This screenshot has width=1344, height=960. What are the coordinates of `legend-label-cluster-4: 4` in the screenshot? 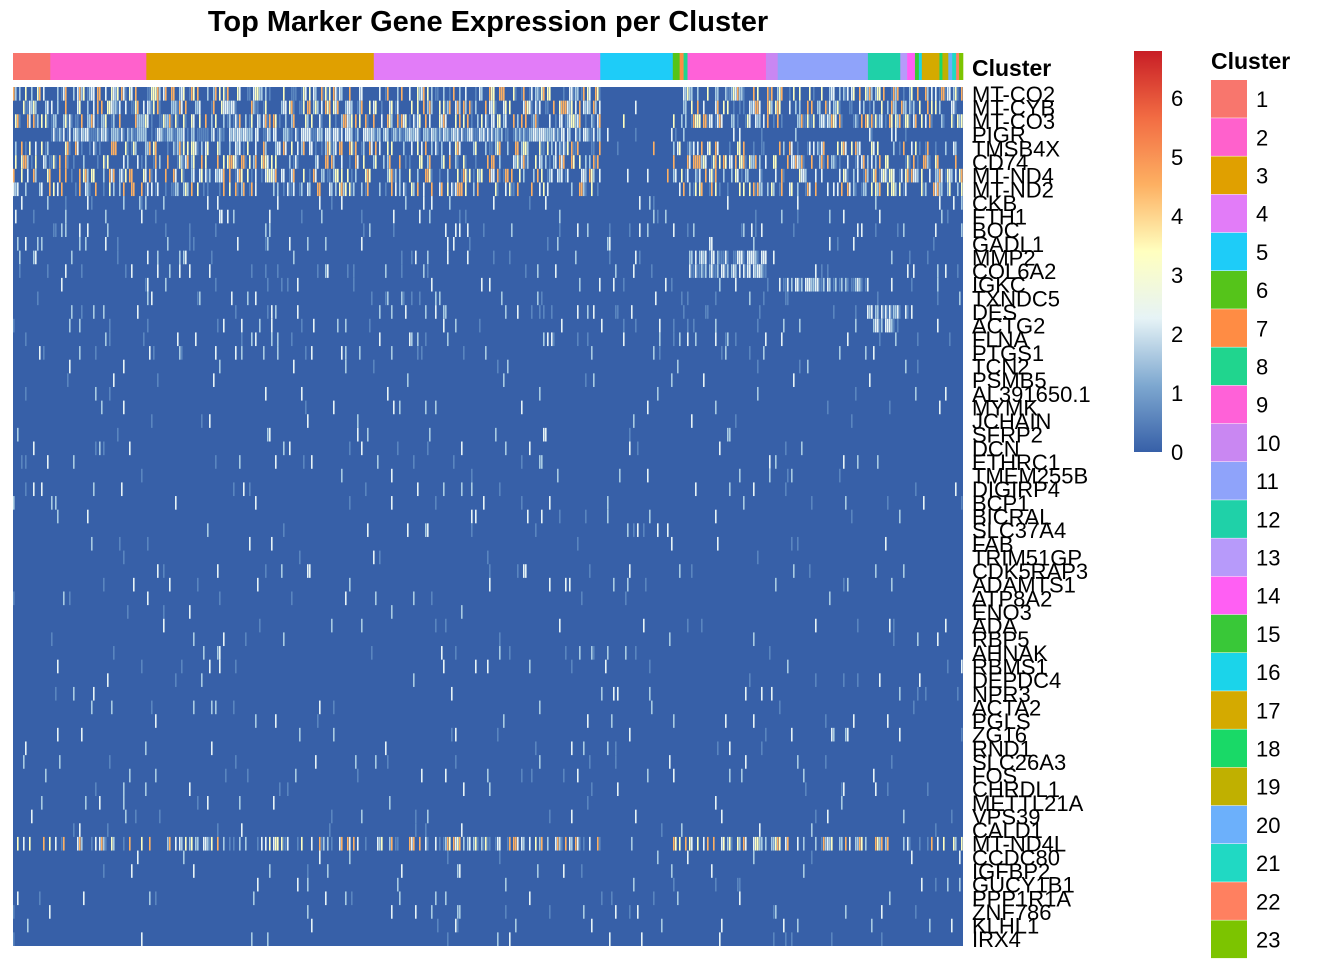 It's located at (1262, 214).